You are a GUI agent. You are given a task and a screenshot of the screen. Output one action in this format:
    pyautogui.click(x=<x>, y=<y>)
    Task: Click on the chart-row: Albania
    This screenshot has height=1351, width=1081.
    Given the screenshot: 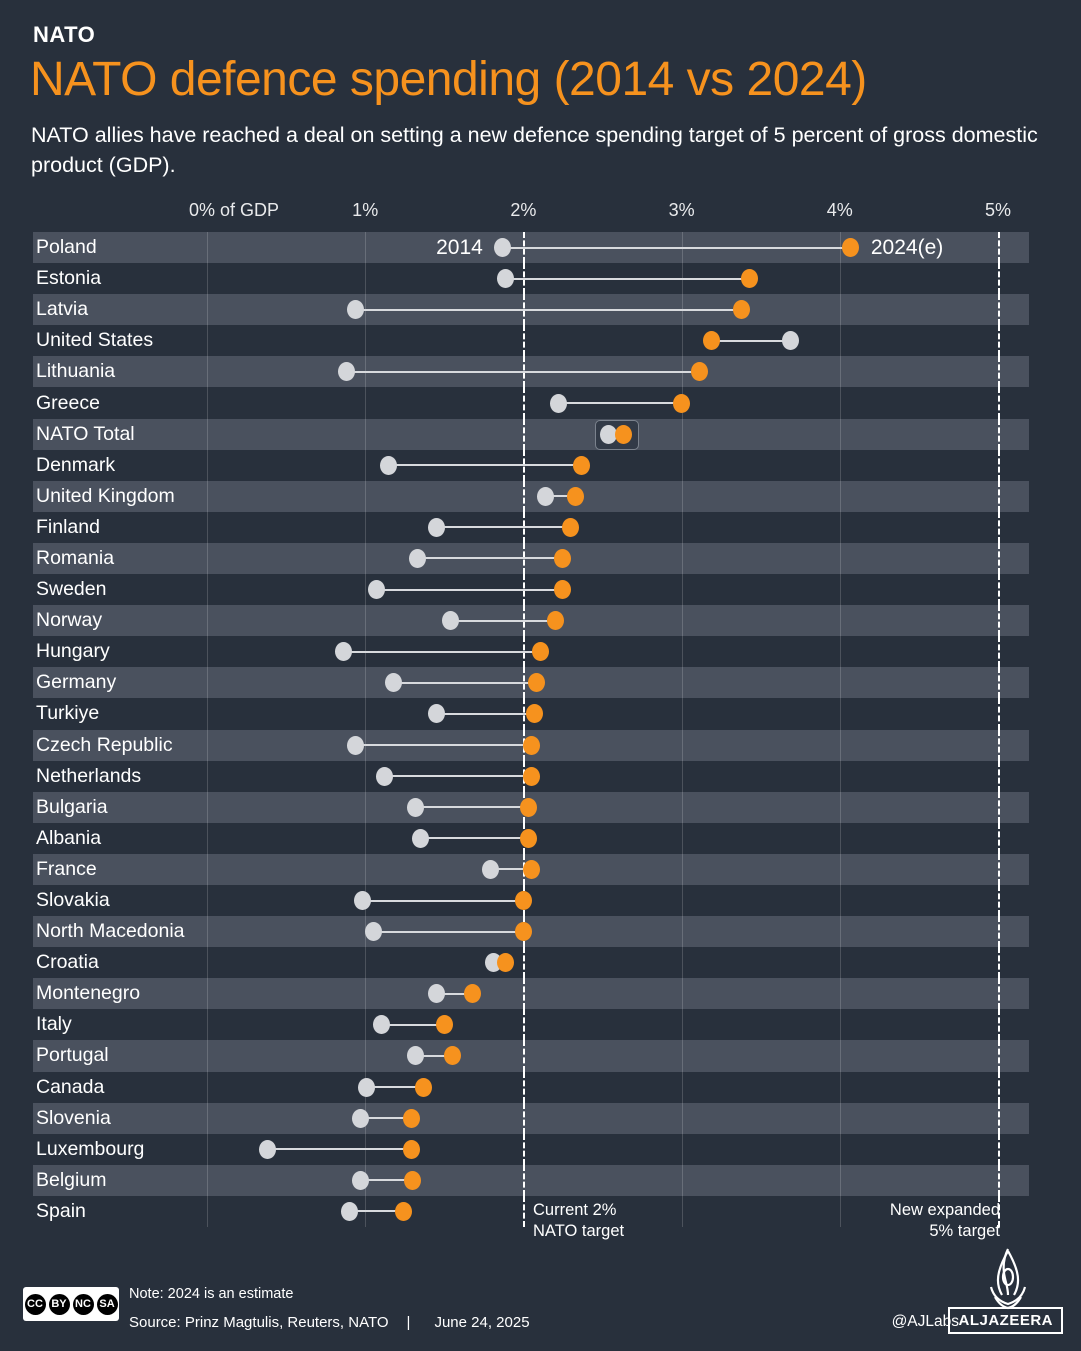 What is the action you would take?
    pyautogui.click(x=540, y=838)
    